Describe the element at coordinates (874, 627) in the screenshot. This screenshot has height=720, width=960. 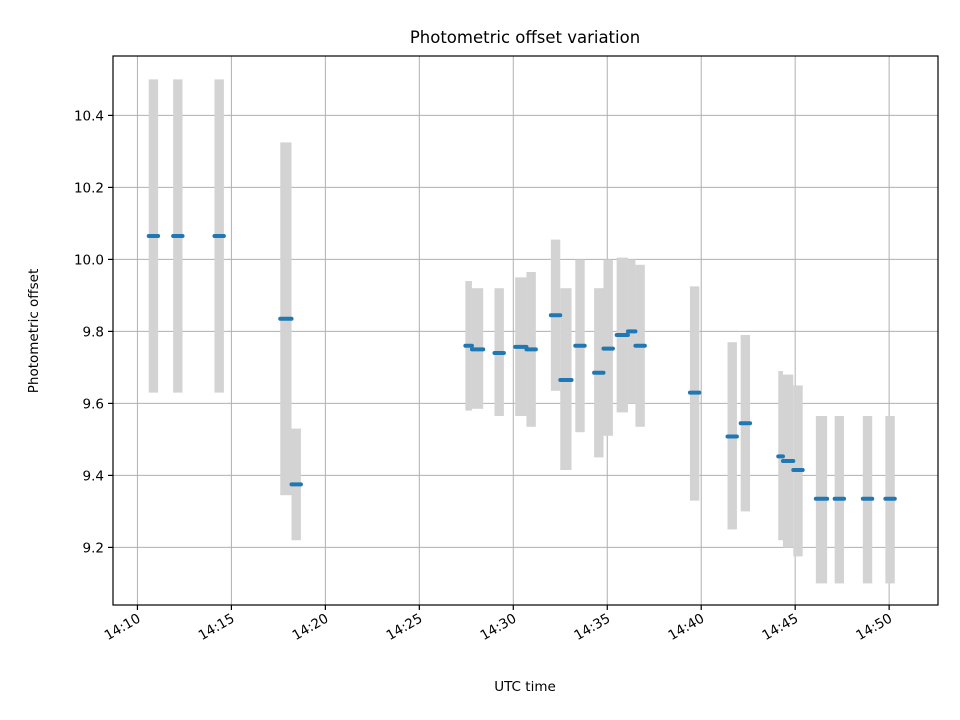
I see `x-tick-label: 14:50` at that location.